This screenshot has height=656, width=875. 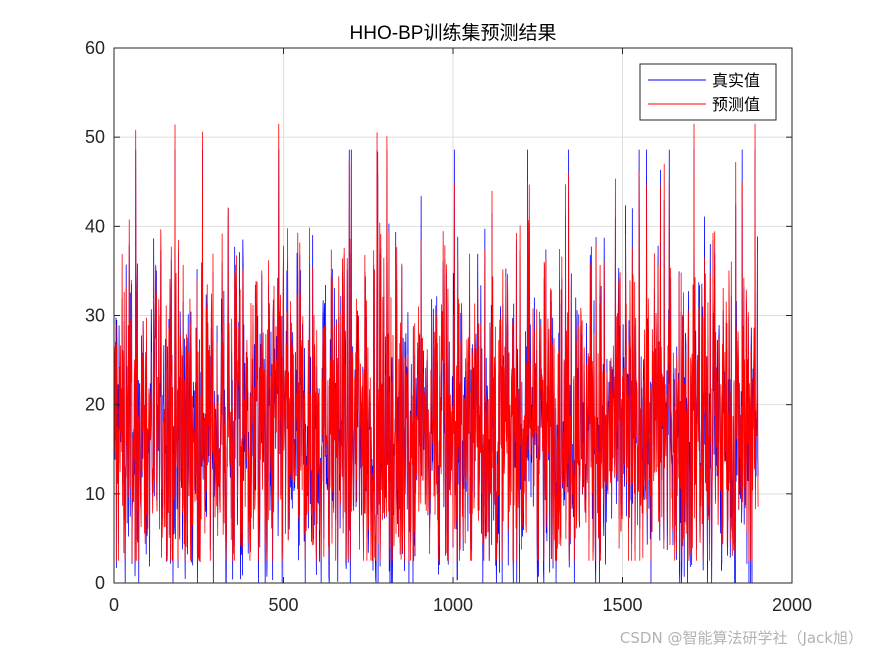 What do you see at coordinates (622, 605) in the screenshot?
I see `x-tick-label: 1500` at bounding box center [622, 605].